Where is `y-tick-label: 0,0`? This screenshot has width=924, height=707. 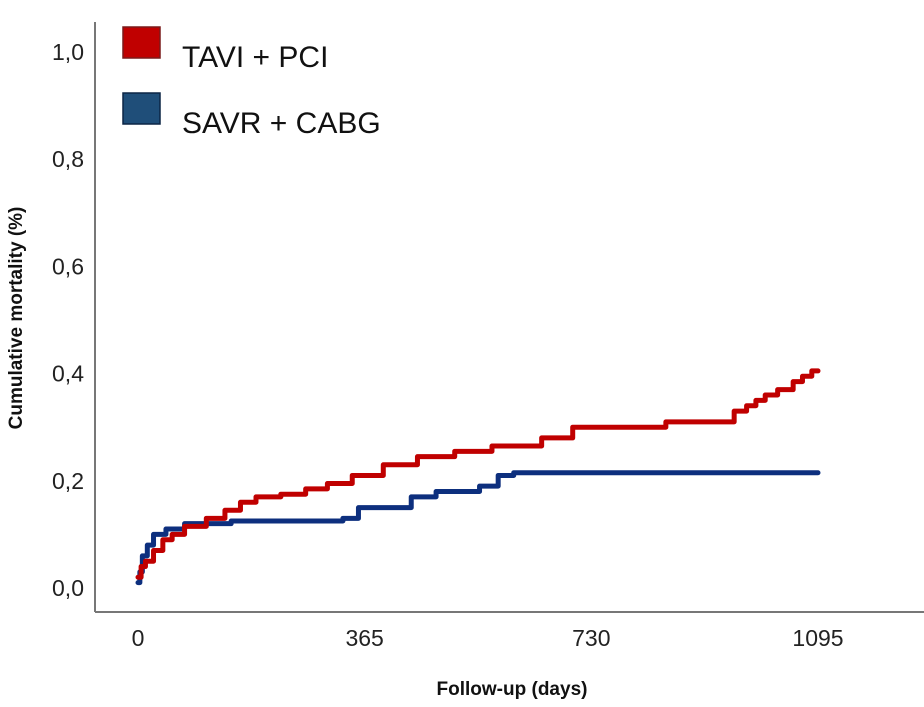 y-tick-label: 0,0 is located at coordinates (68, 588).